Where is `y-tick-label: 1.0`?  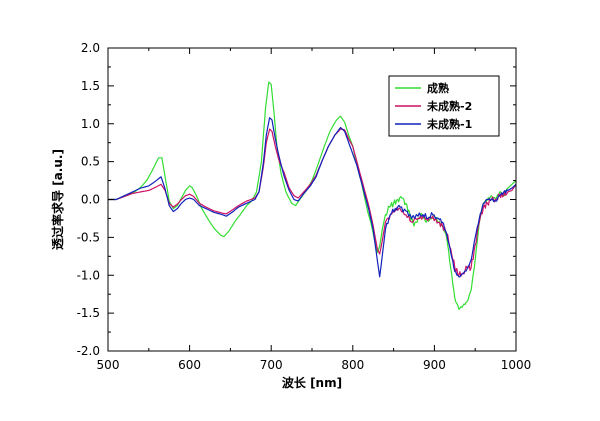
y-tick-label: 1.0 is located at coordinates (90, 124).